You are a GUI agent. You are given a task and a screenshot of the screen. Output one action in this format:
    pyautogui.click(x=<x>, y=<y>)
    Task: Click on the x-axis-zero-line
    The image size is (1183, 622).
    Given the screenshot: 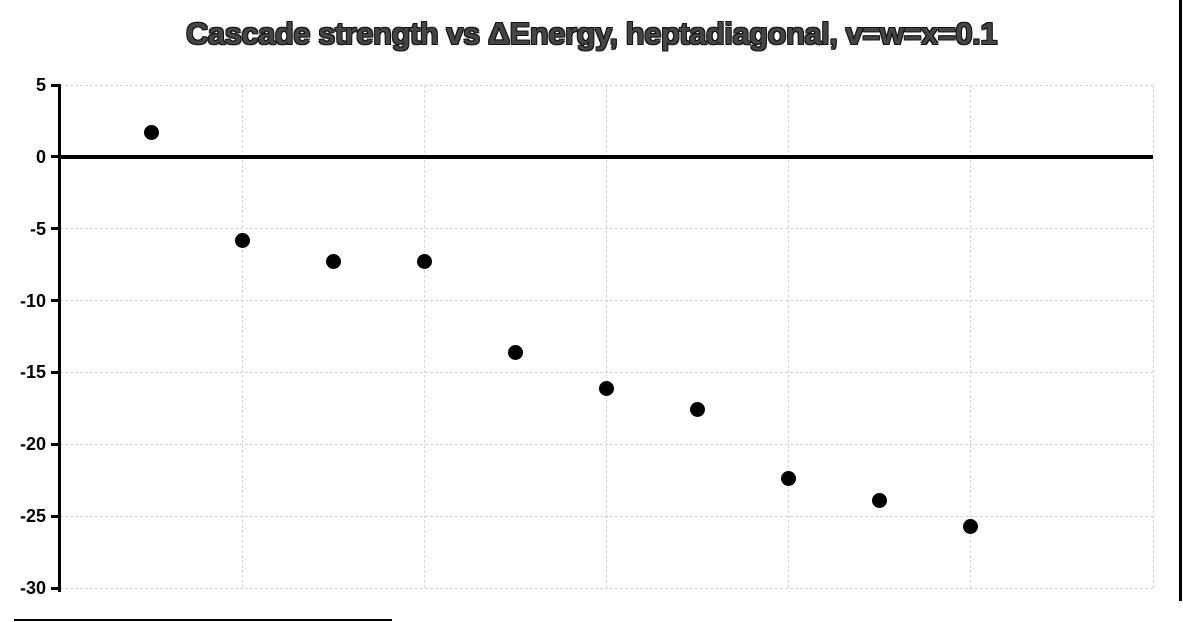 What is the action you would take?
    pyautogui.click(x=605, y=156)
    